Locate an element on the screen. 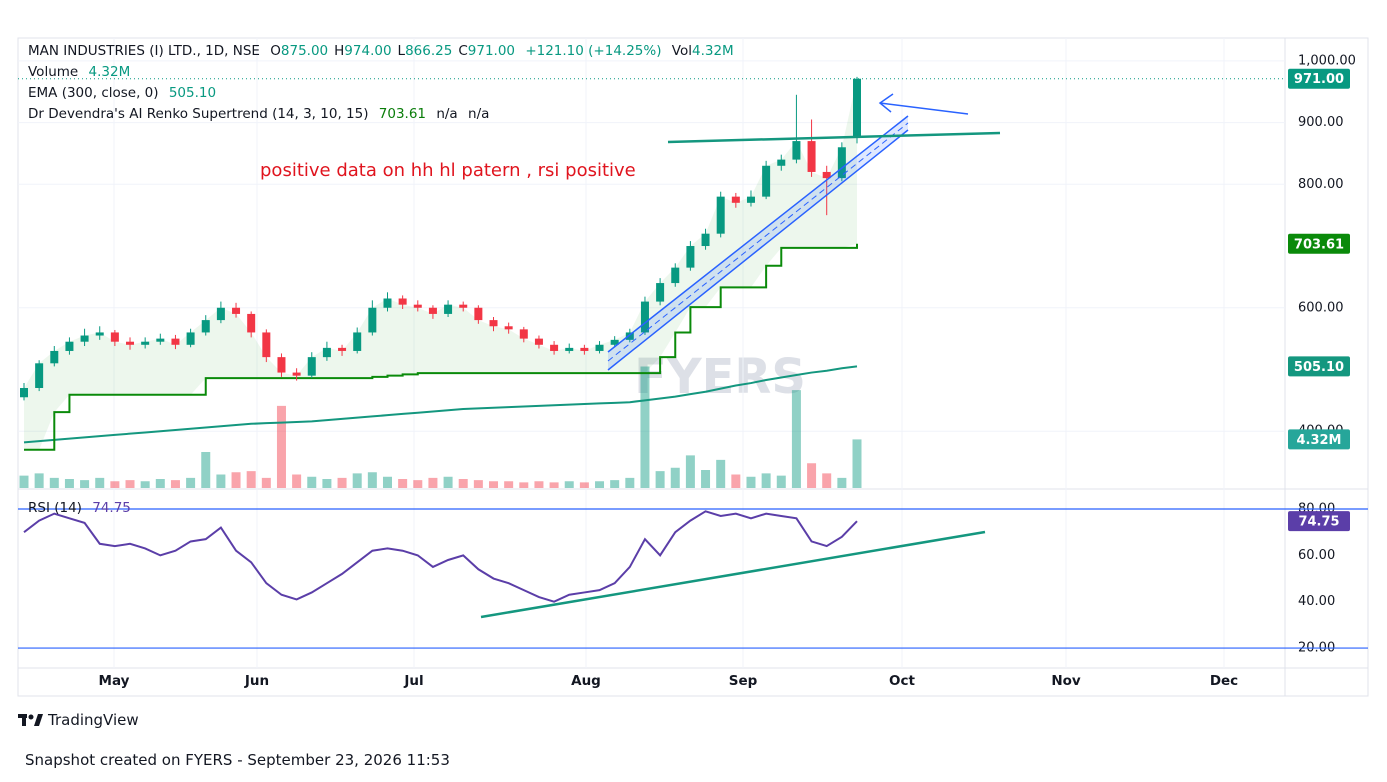  watermark: FYERS is located at coordinates (720, 377).